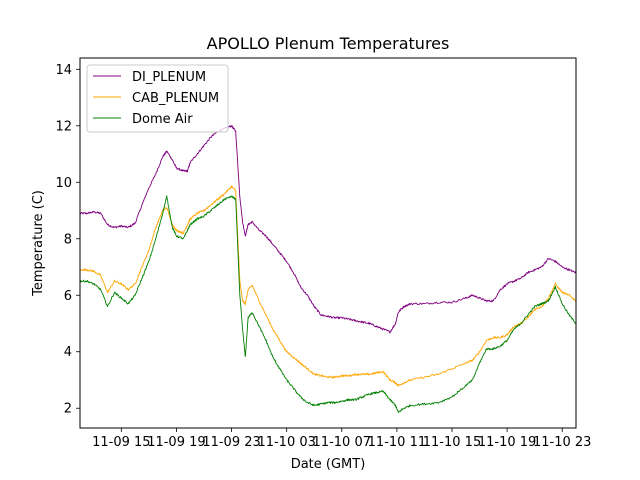  Describe the element at coordinates (562, 442) in the screenshot. I see `x-tick-label: 11-10 23` at that location.